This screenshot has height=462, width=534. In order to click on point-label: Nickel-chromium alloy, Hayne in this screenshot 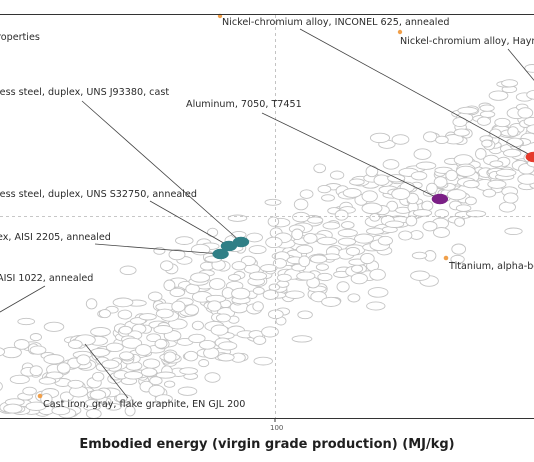, I will do `click(467, 41)`.